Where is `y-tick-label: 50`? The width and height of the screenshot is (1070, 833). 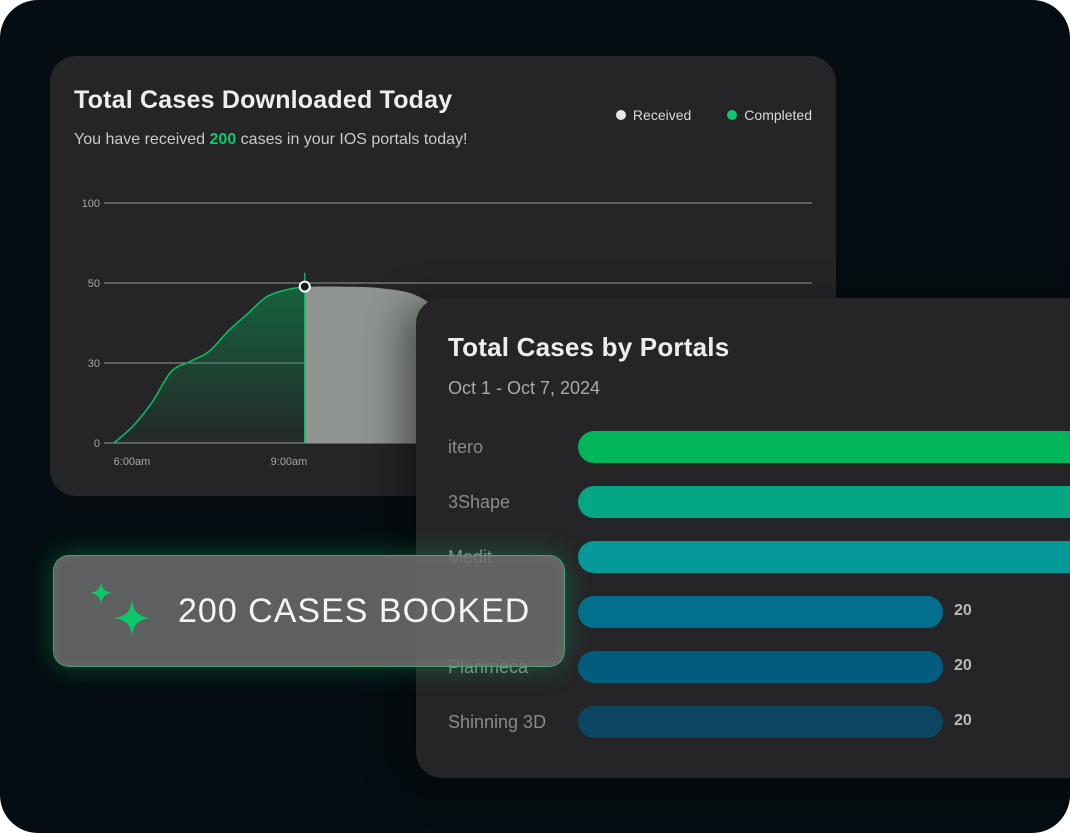
y-tick-label: 50 is located at coordinates (94, 284).